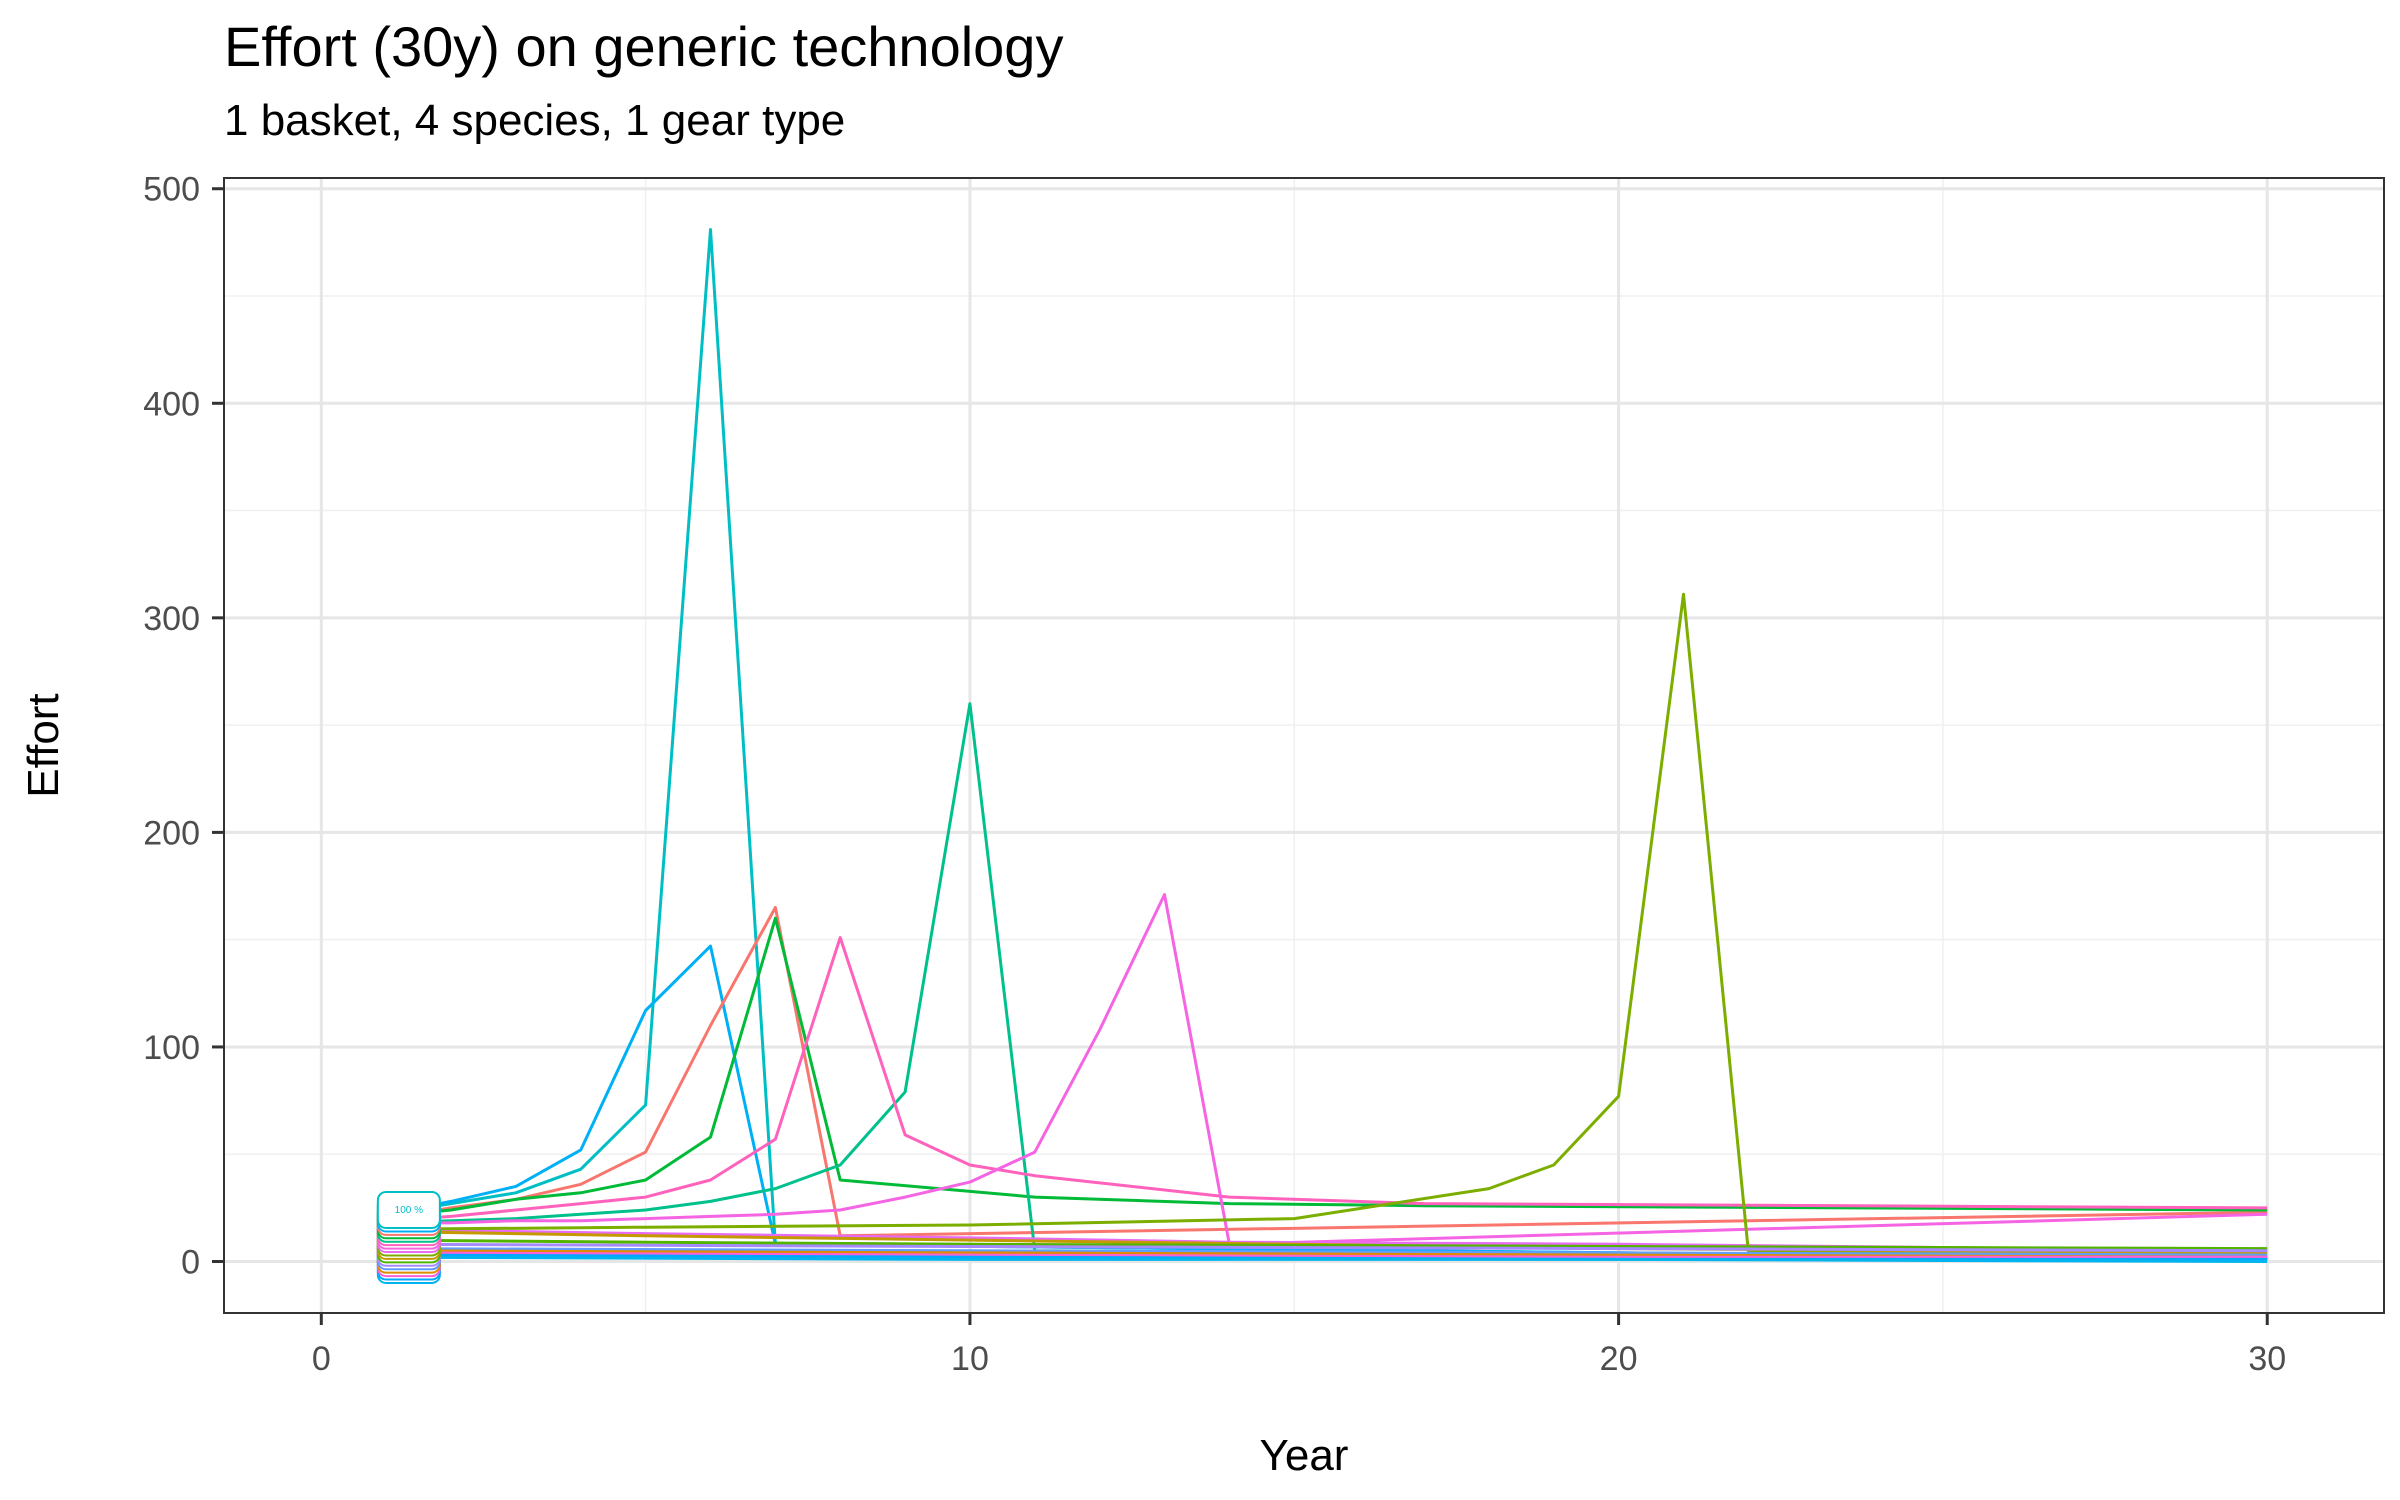 Image resolution: width=2400 pixels, height=1500 pixels. What do you see at coordinates (1304, 1455) in the screenshot?
I see `x-axis-title: Year` at bounding box center [1304, 1455].